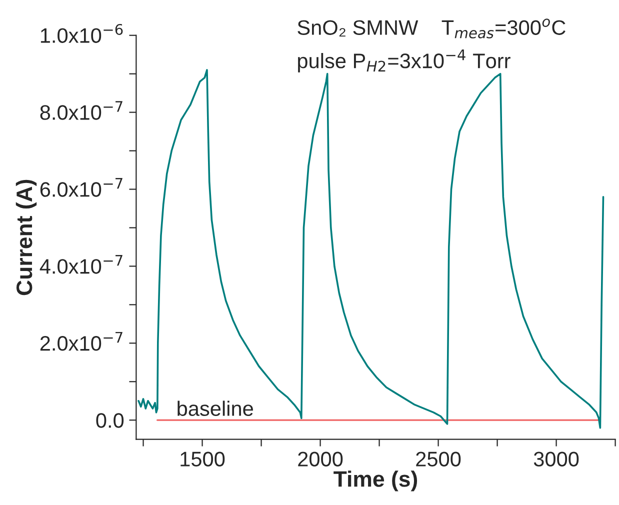 This screenshot has height=505, width=619. I want to click on x-tick-label: 2000, so click(320, 459).